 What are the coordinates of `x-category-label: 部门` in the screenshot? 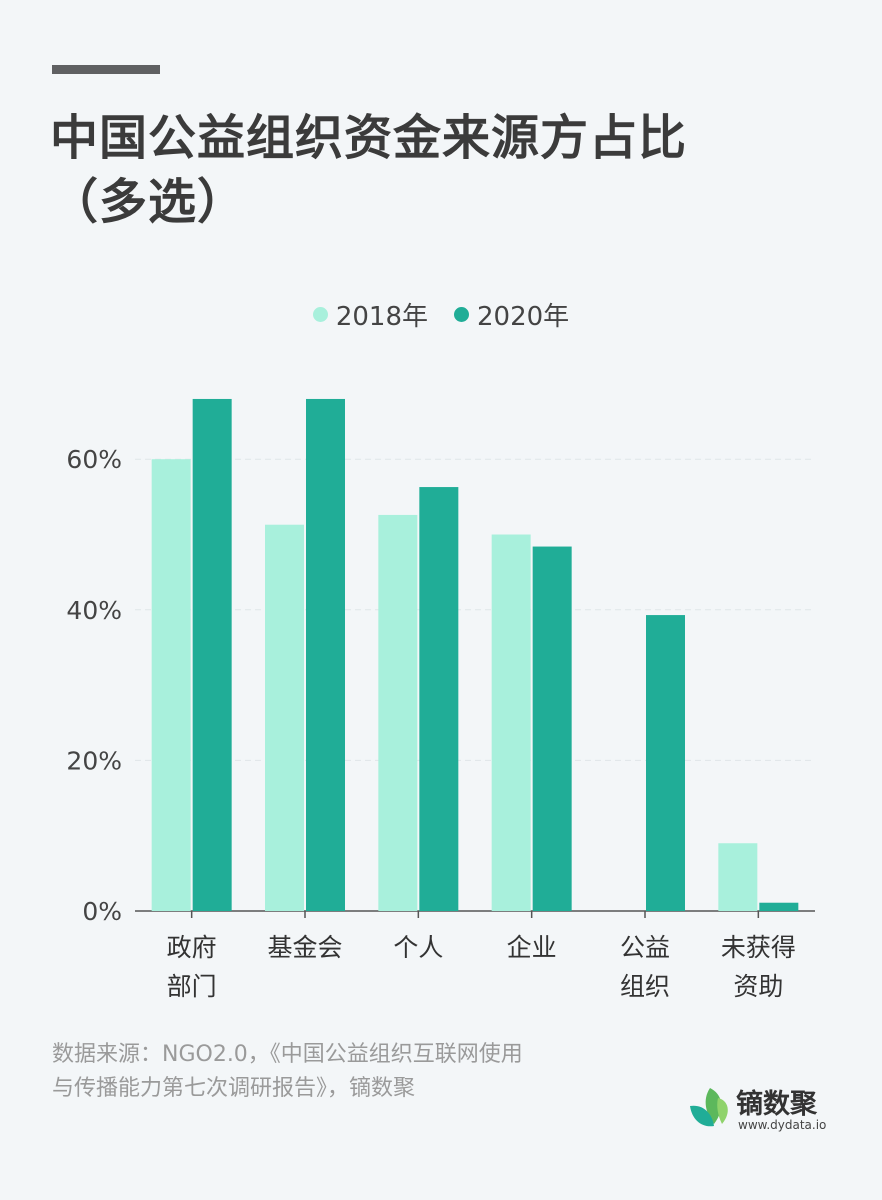 It's located at (192, 986).